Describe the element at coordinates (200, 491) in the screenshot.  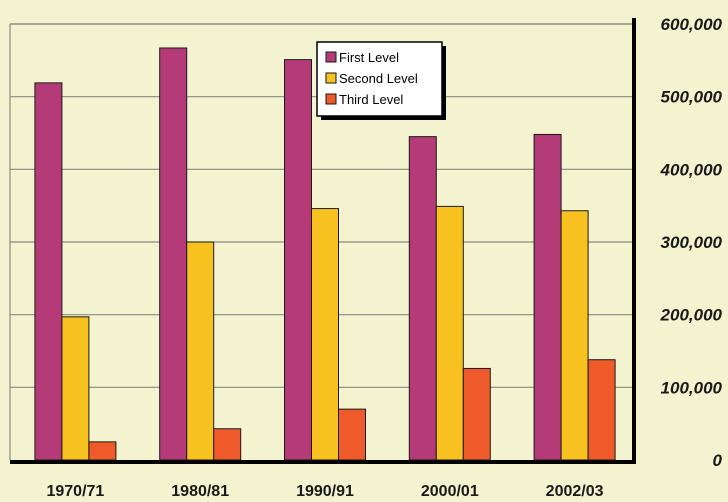
I see `x-tick-label: 1980/81` at that location.